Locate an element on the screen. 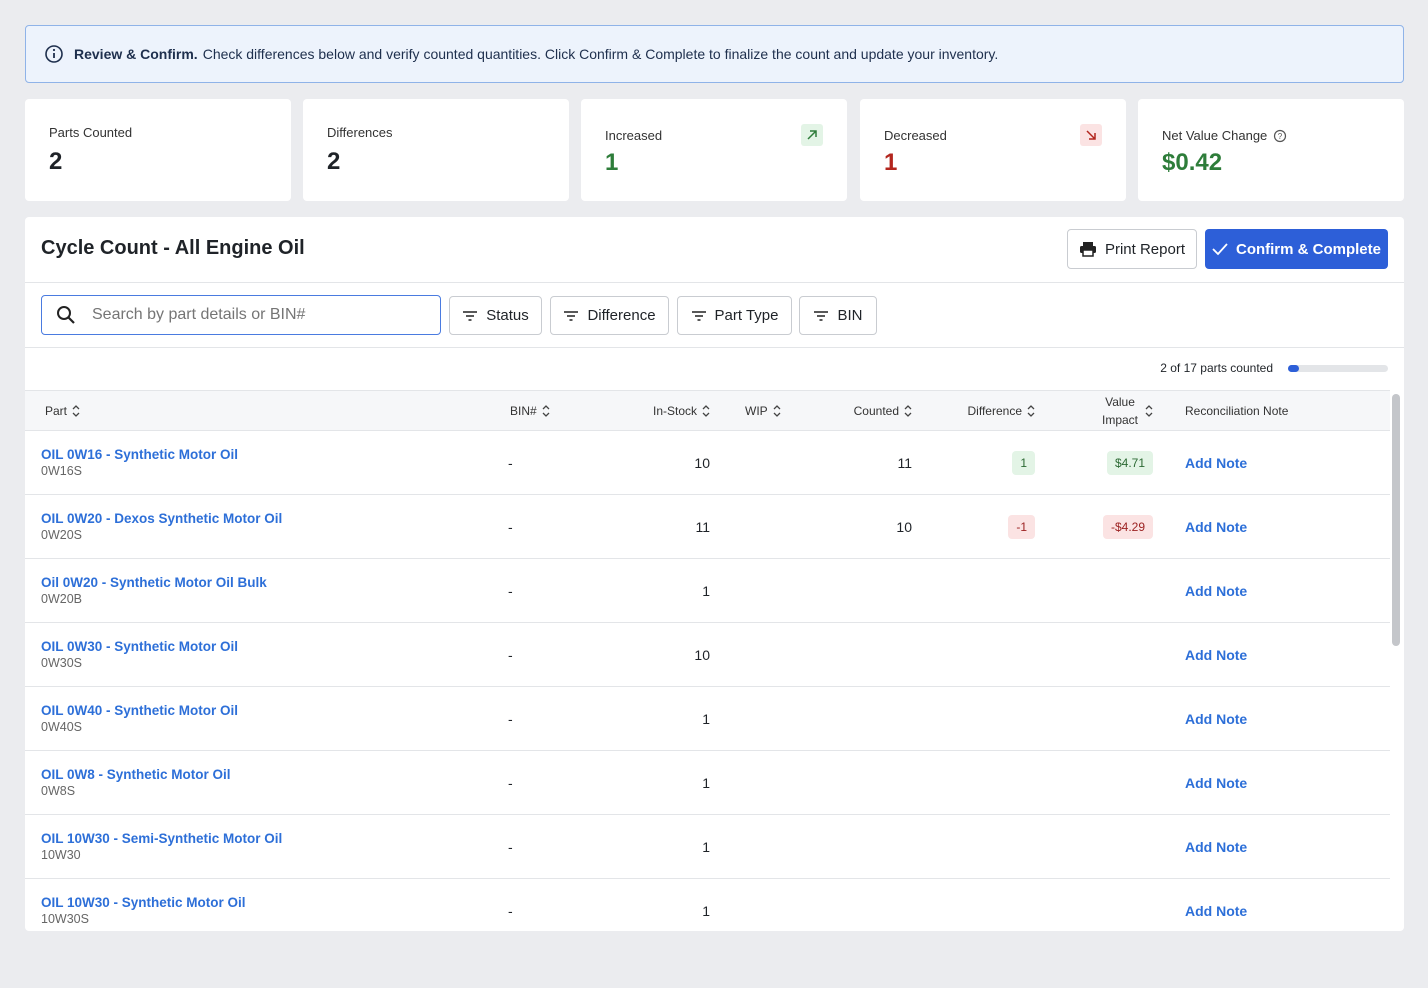  info-icon is located at coordinates (54, 54).